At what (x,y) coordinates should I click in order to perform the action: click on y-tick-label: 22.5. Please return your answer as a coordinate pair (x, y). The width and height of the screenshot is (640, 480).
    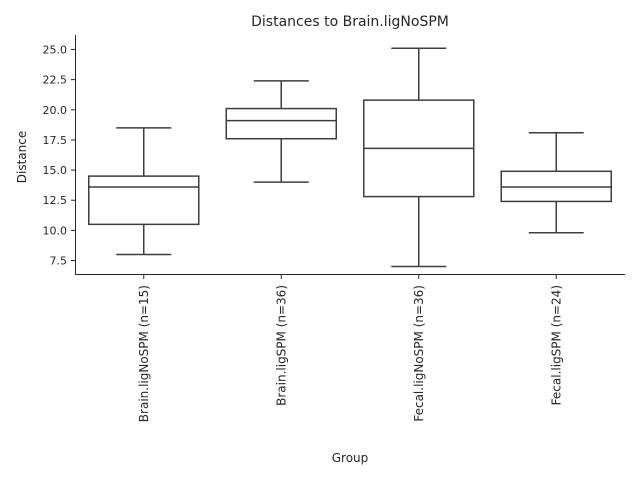
    Looking at the image, I should click on (55, 80).